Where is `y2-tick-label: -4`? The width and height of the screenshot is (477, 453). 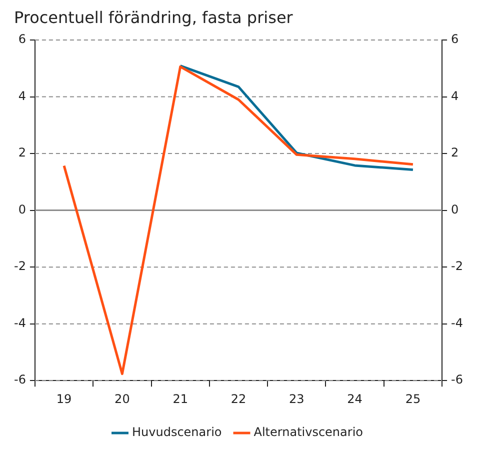 y2-tick-label: -4 is located at coordinates (457, 323).